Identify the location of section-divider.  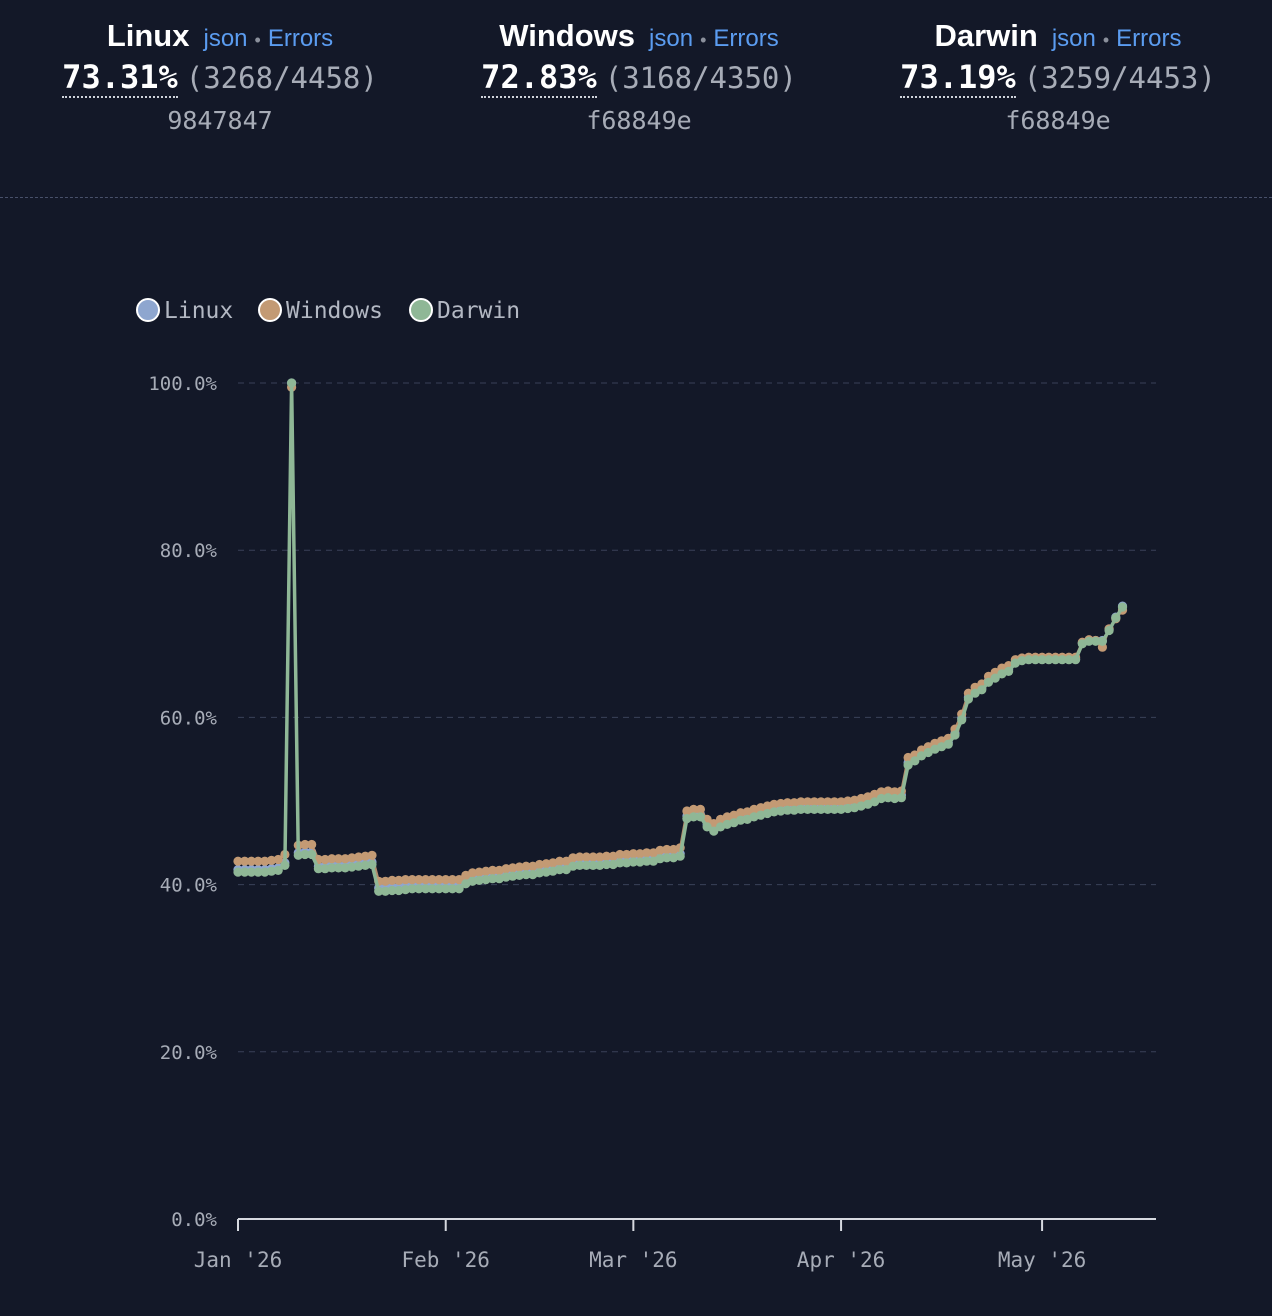
(636, 197).